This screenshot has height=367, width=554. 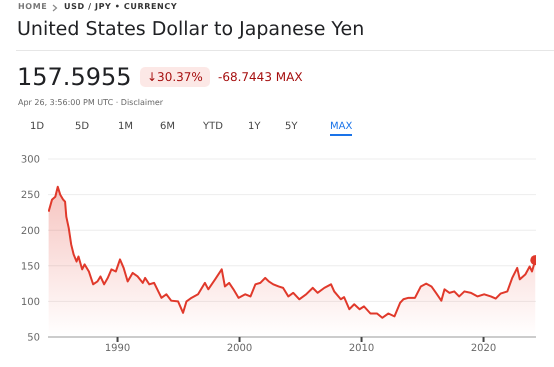 What do you see at coordinates (33, 6) in the screenshot?
I see `text: HOME` at bounding box center [33, 6].